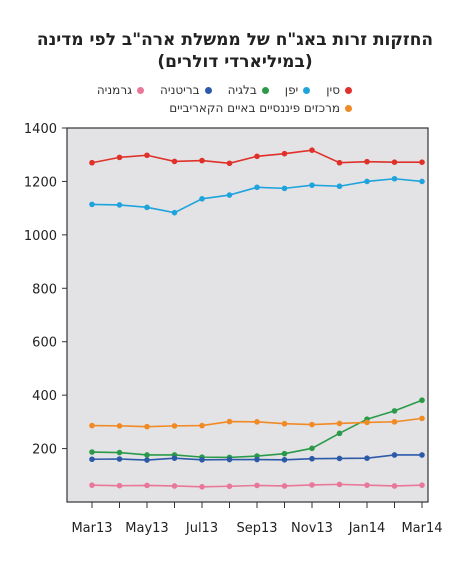 The width and height of the screenshot is (470, 564). I want to click on legend-swatch-britain, so click(208, 90).